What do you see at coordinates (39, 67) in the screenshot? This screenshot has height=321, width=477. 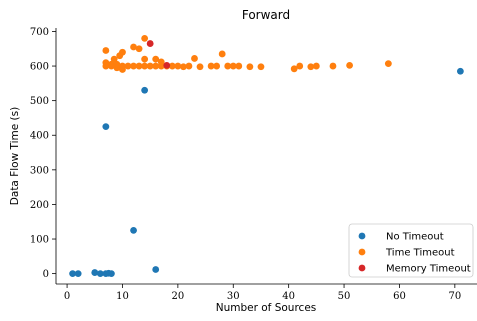 I see `y-tick-label: 600` at bounding box center [39, 67].